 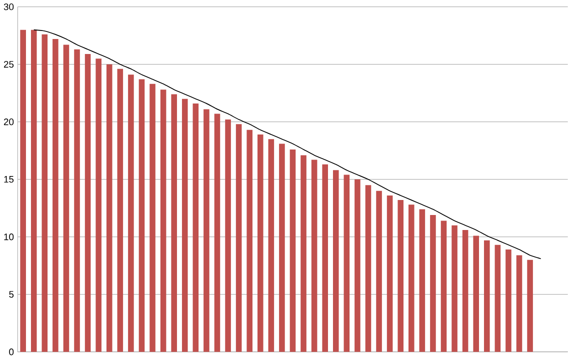 What do you see at coordinates (9, 64) in the screenshot?
I see `y-tick-label: 25` at bounding box center [9, 64].